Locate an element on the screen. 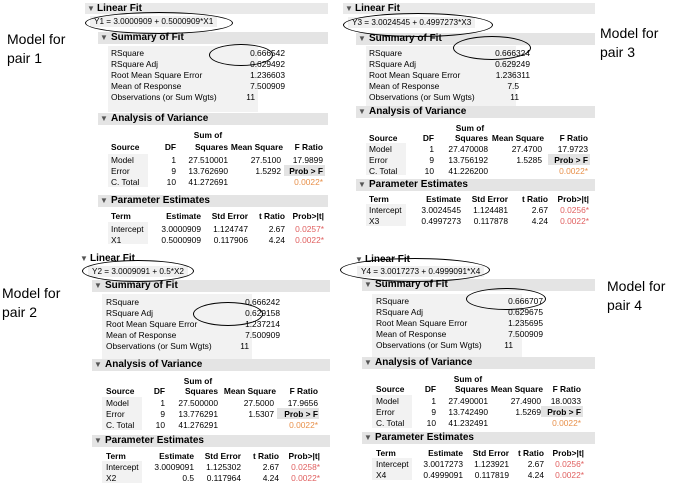  summary-value: 1.236603 is located at coordinates (267, 75).